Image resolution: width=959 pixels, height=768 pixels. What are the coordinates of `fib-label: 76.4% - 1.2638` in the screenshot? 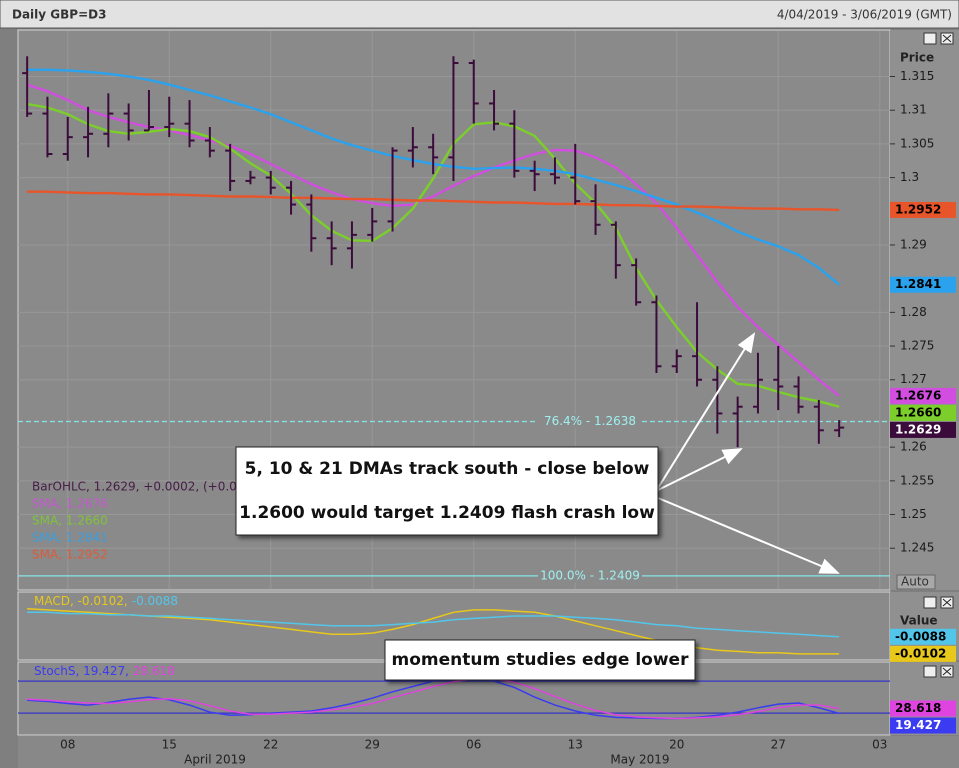 It's located at (590, 421).